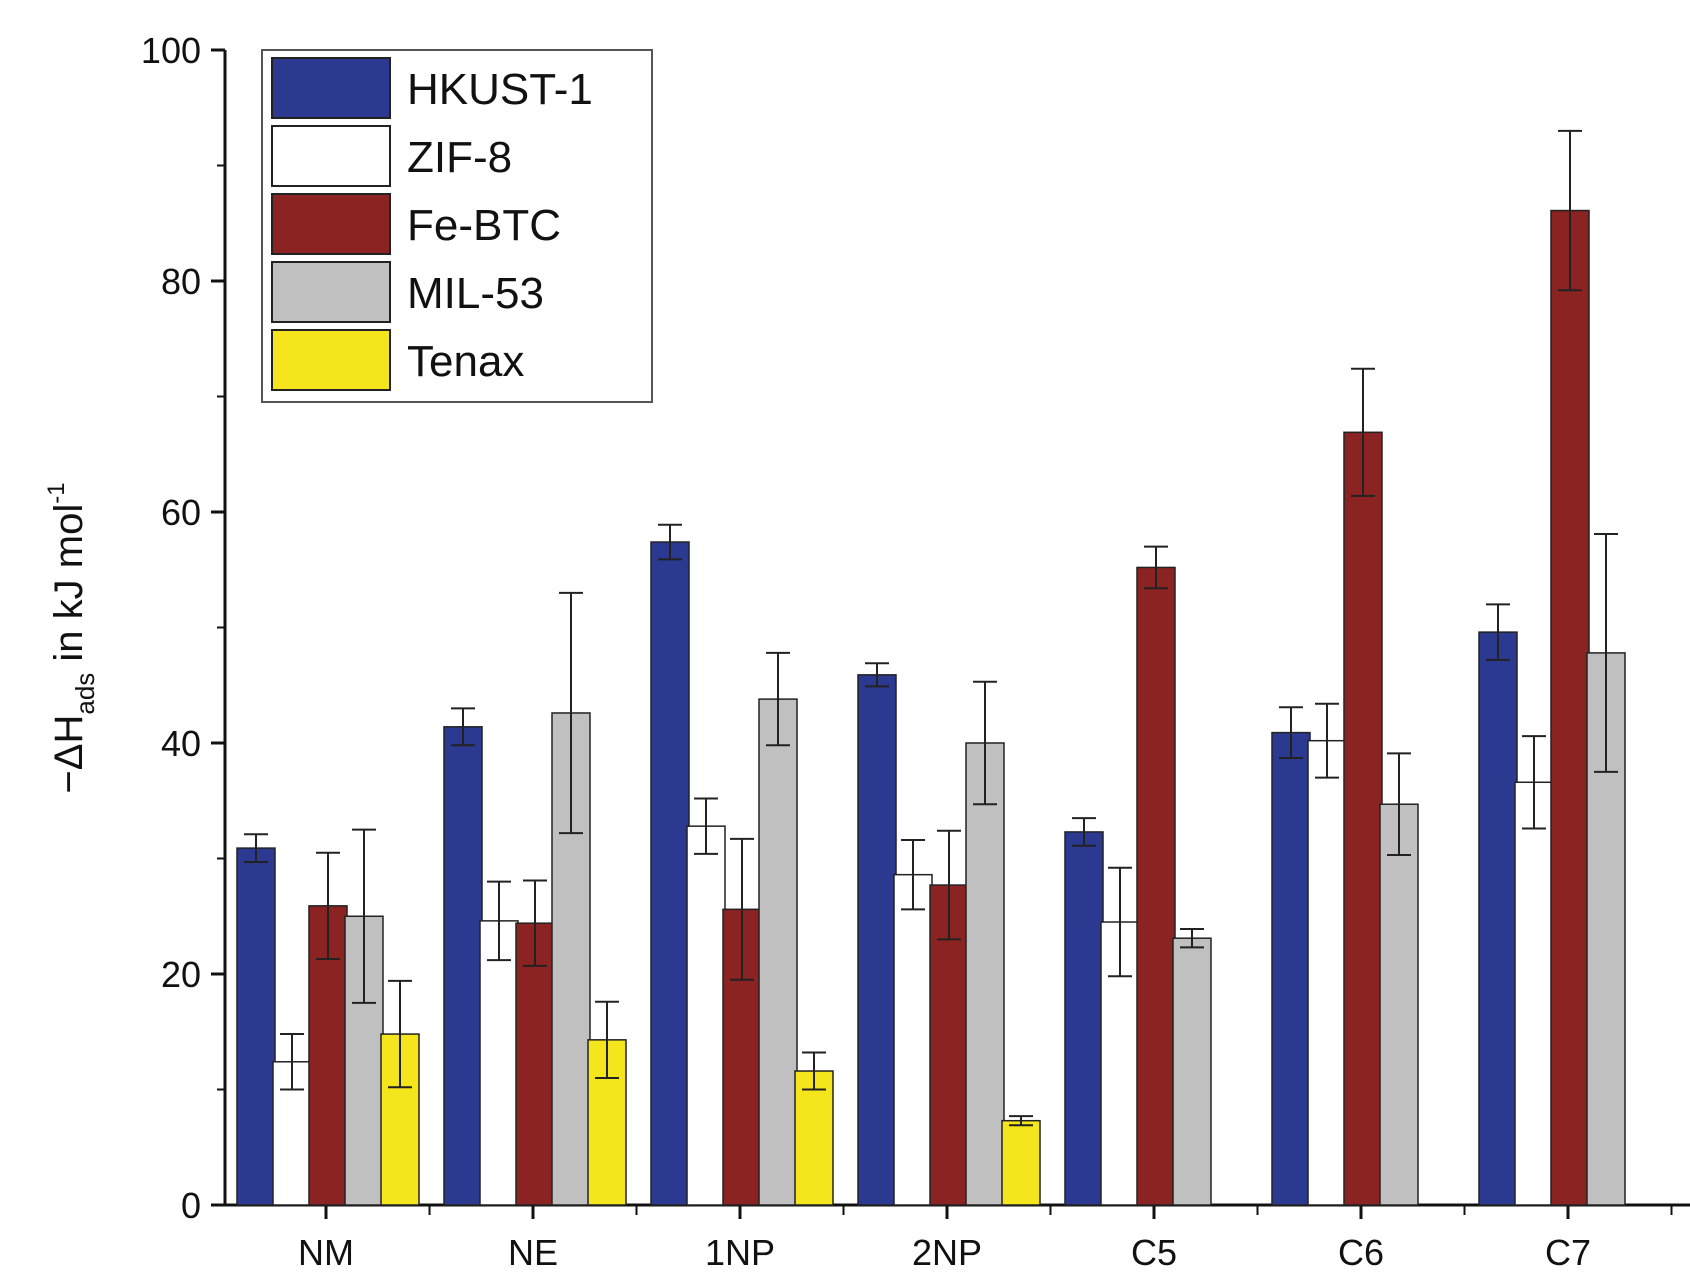  I want to click on x-tick-label: NE, so click(533, 1252).